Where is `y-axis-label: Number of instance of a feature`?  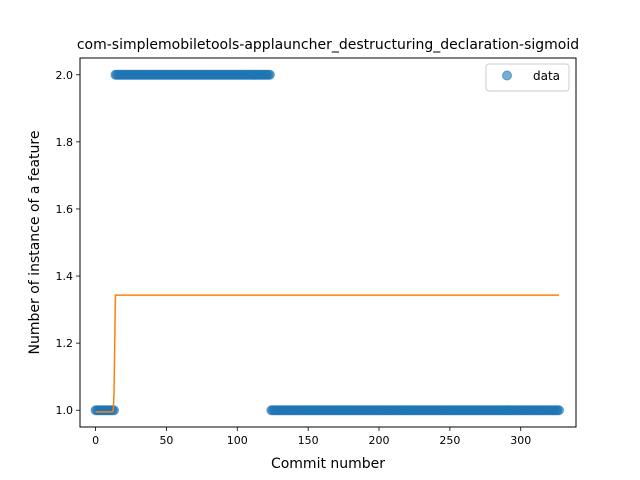 y-axis-label: Number of instance of a feature is located at coordinates (35, 243).